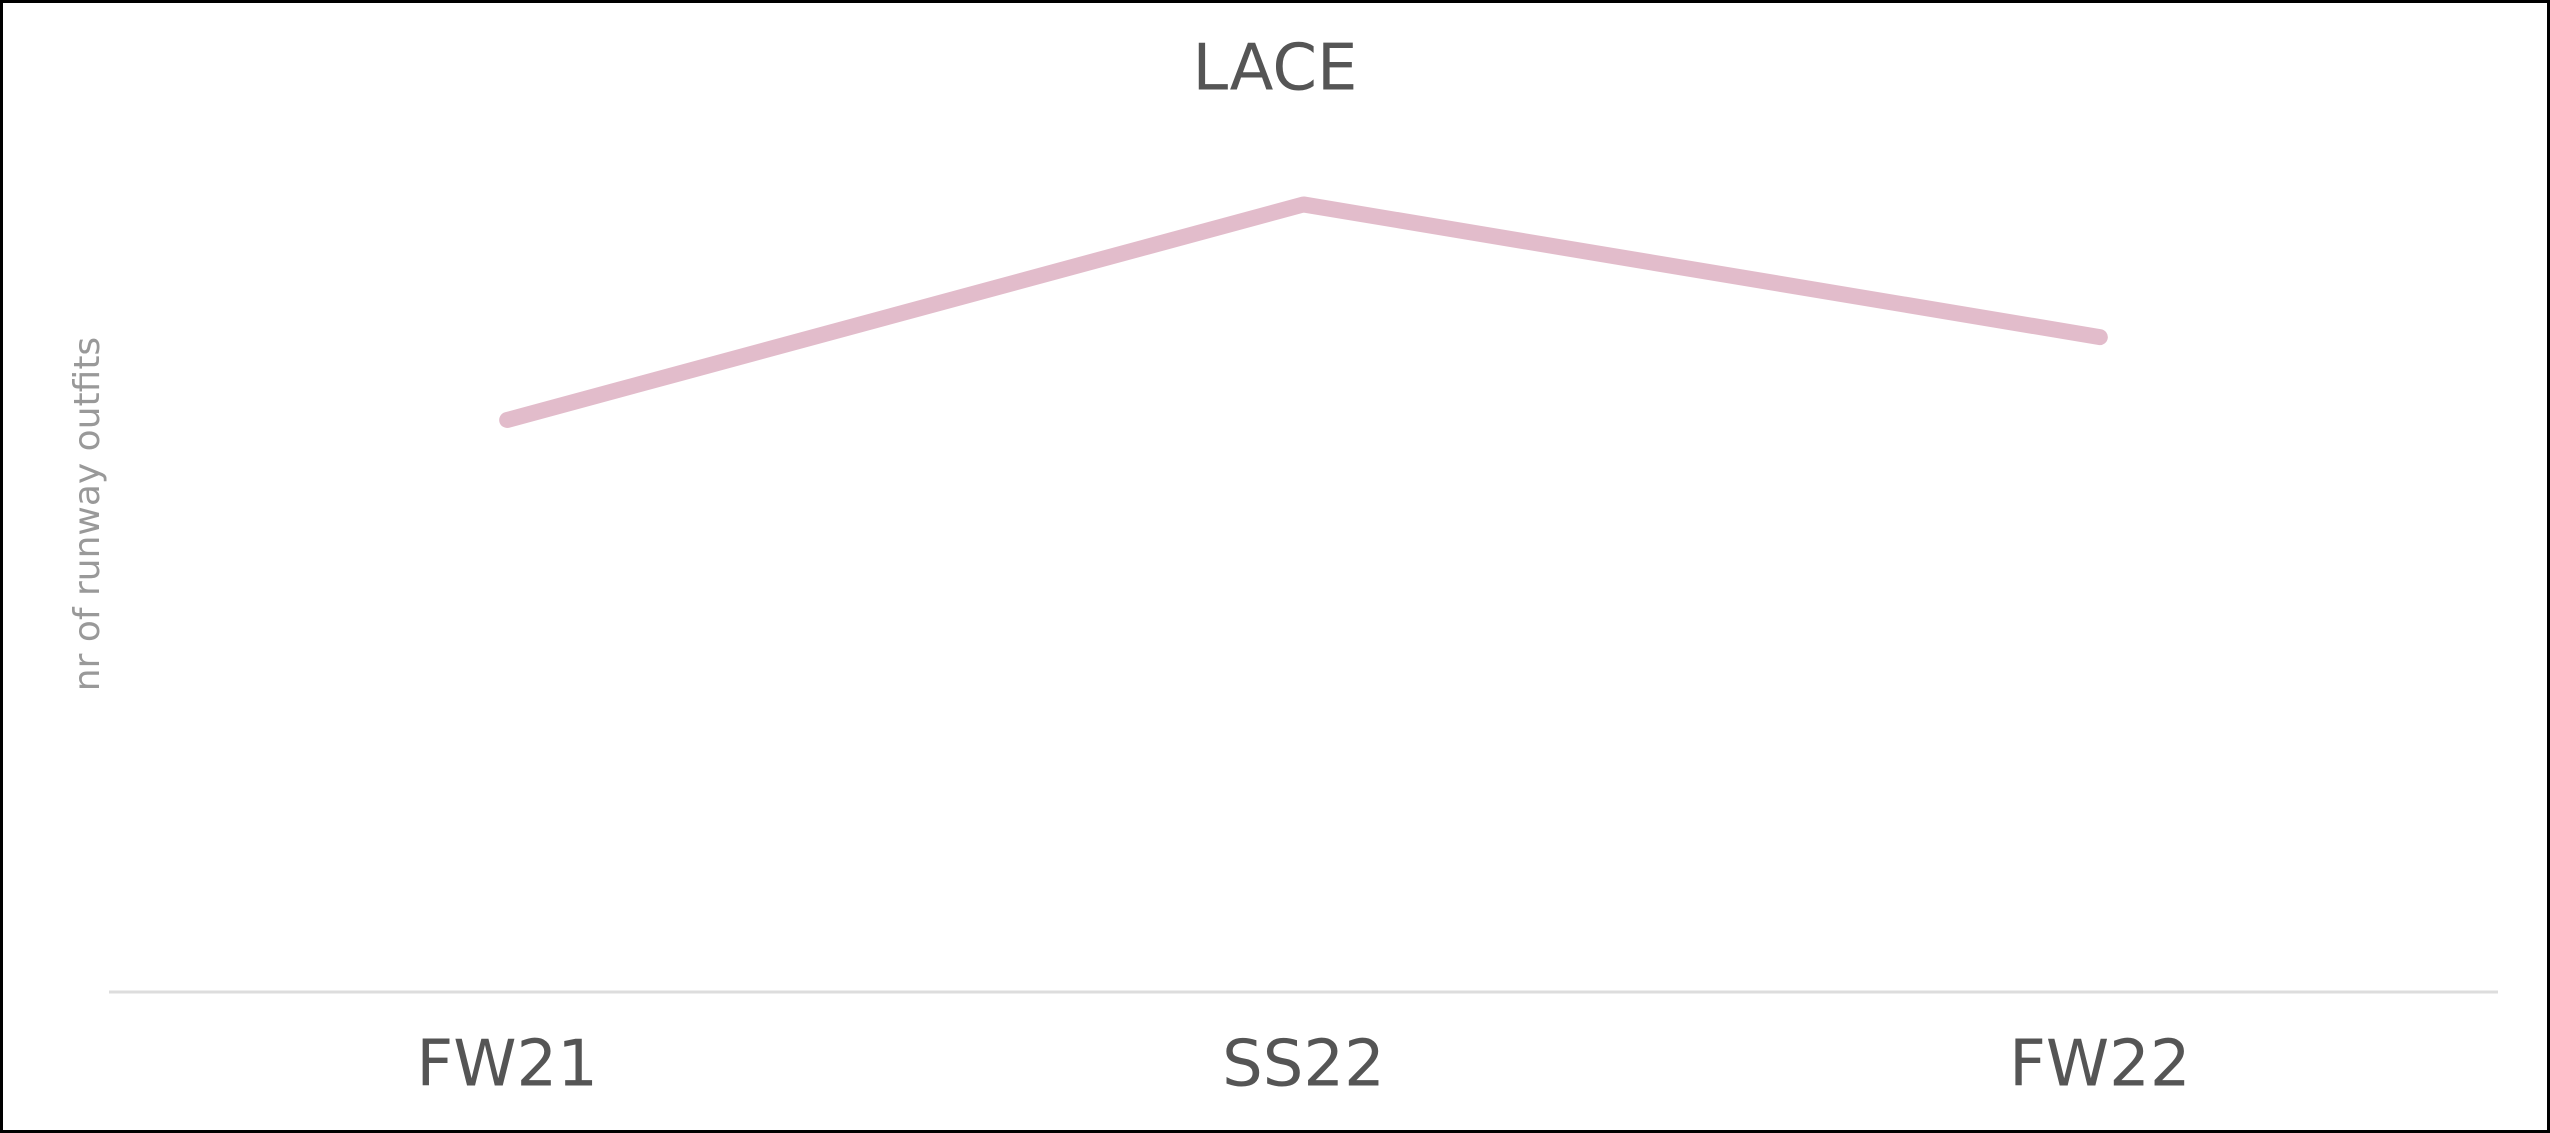  Describe the element at coordinates (2100, 1065) in the screenshot. I see `x-tick-label: FW22` at that location.